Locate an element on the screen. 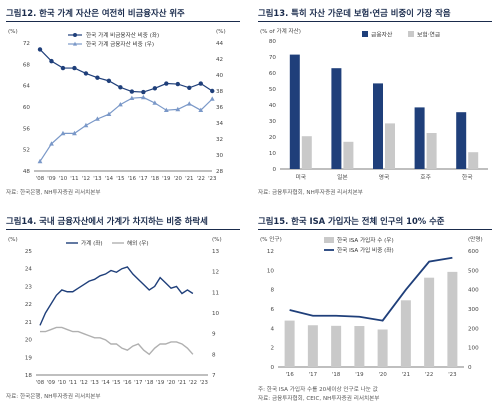 This screenshot has height=414, width=500. x-tick-label: '15 is located at coordinates (116, 383).